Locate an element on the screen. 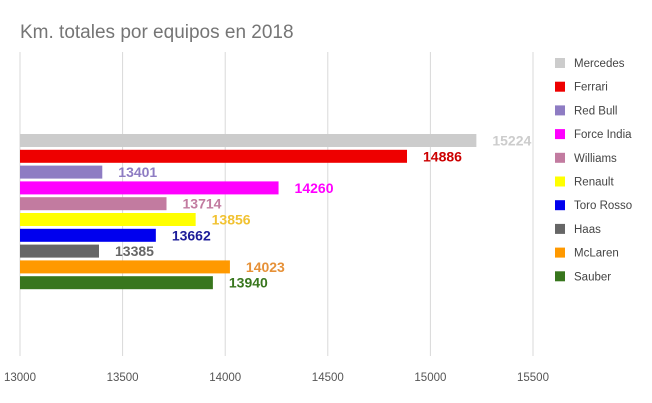 This screenshot has width=652, height=403. legend-label: Force India is located at coordinates (603, 135).